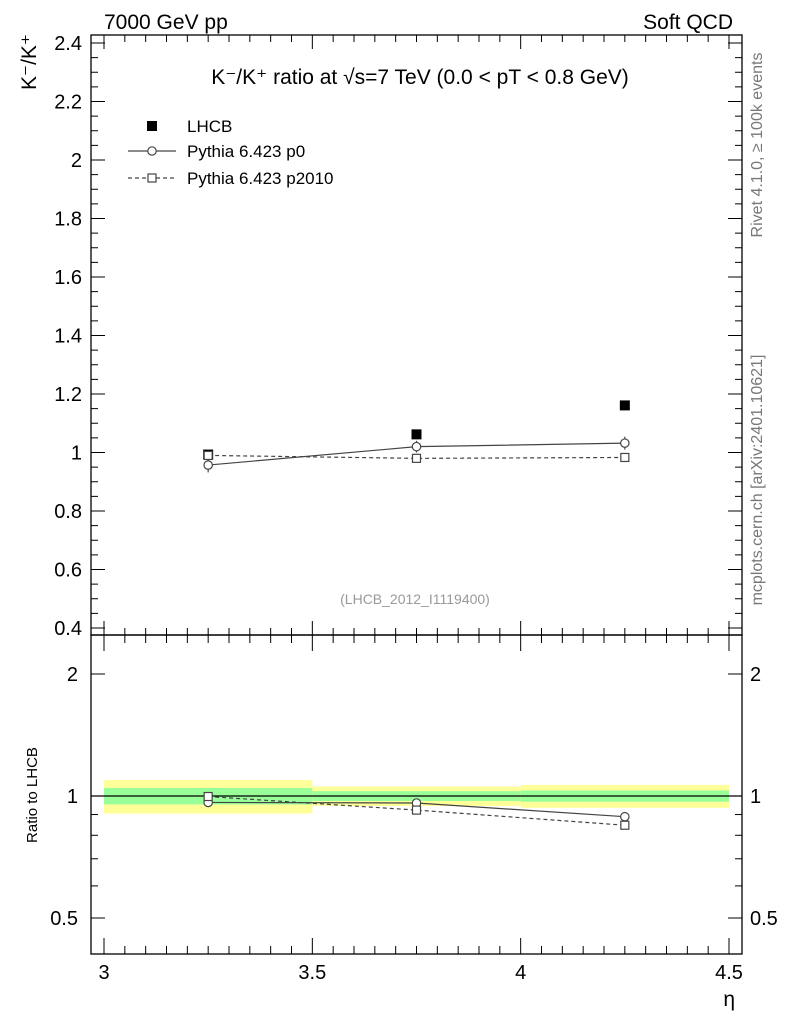  I want to click on header-left: 7000 GeV pp, so click(166, 22).